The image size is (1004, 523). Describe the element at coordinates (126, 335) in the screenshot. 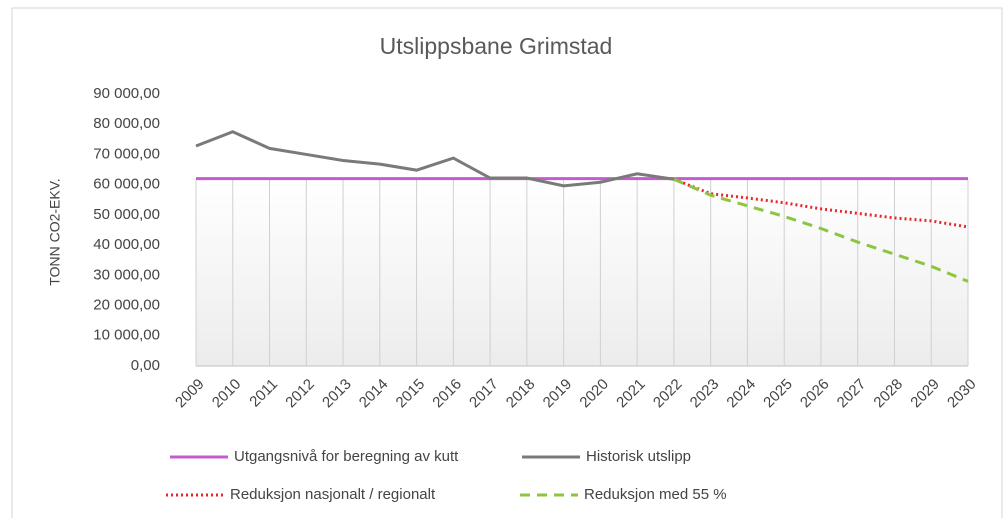

I see `y-tick-label: 10 000,00` at that location.